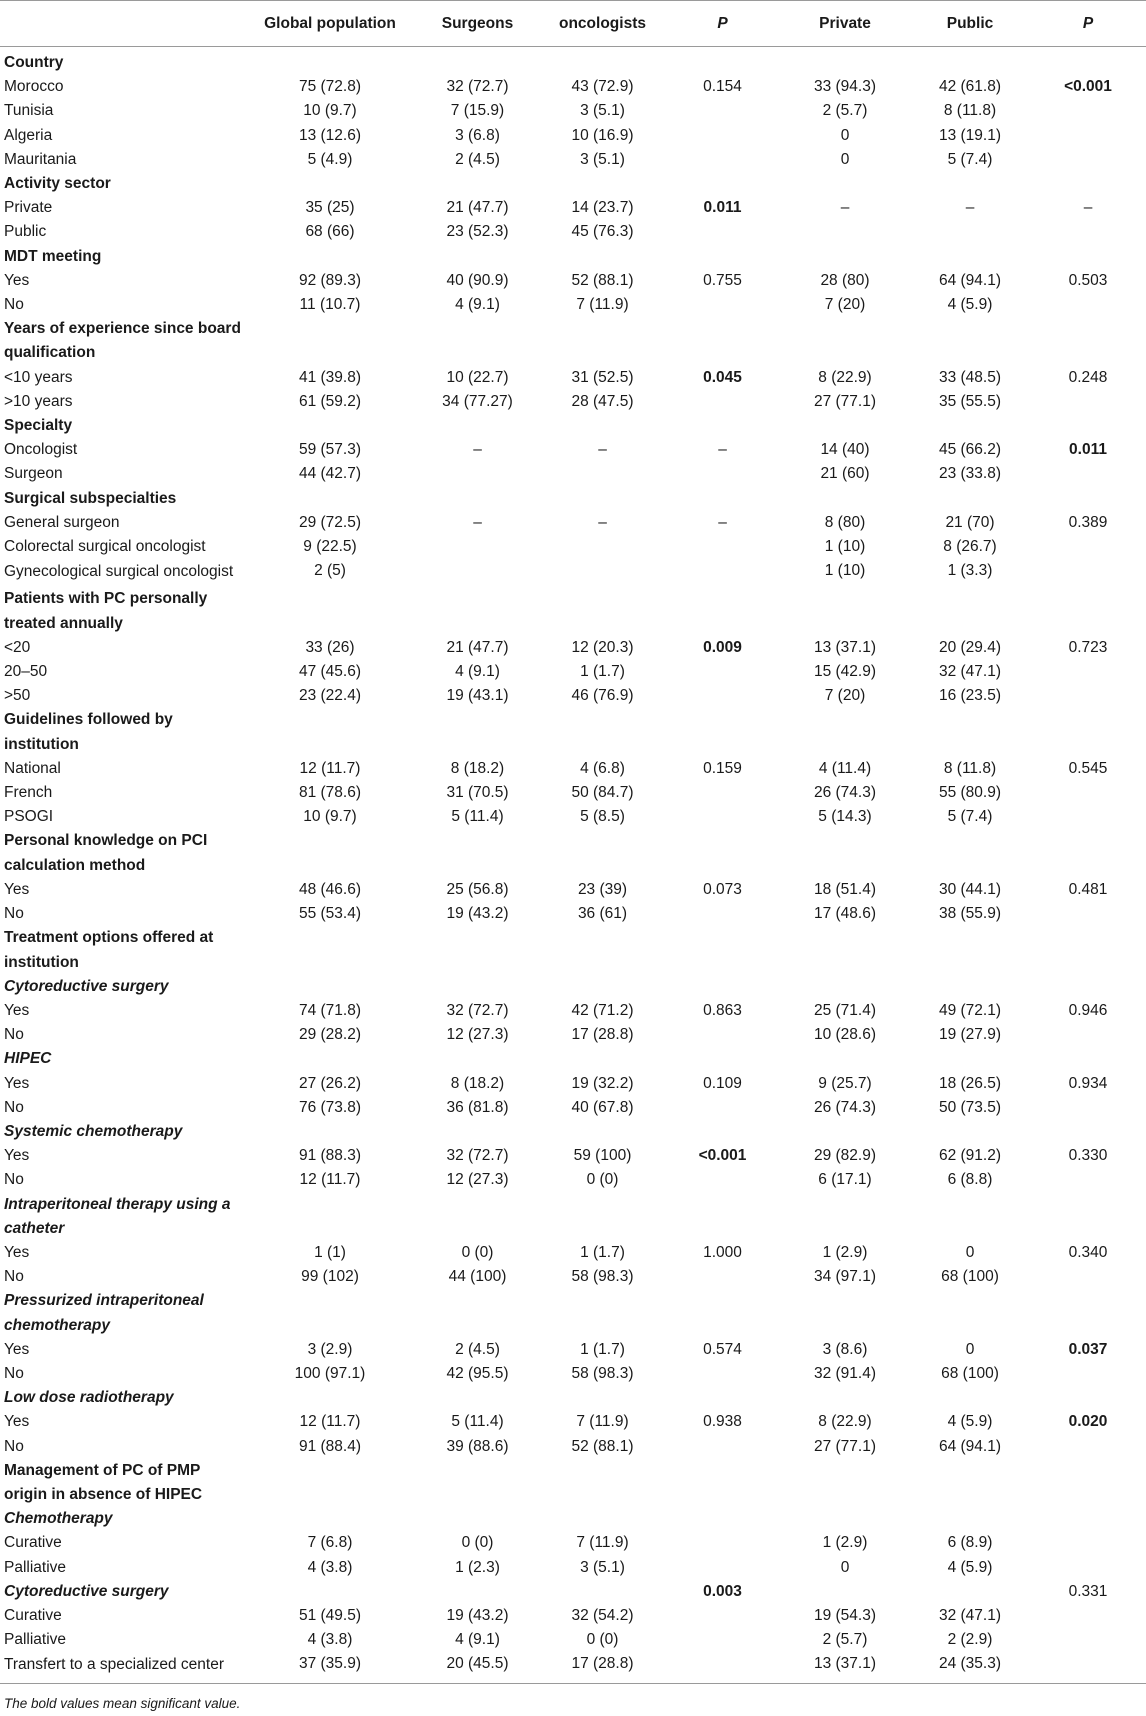 This screenshot has width=1146, height=1716. I want to click on subsection-header-row: Pressurized intraperitoneal chemotherapy, so click(573, 1313).